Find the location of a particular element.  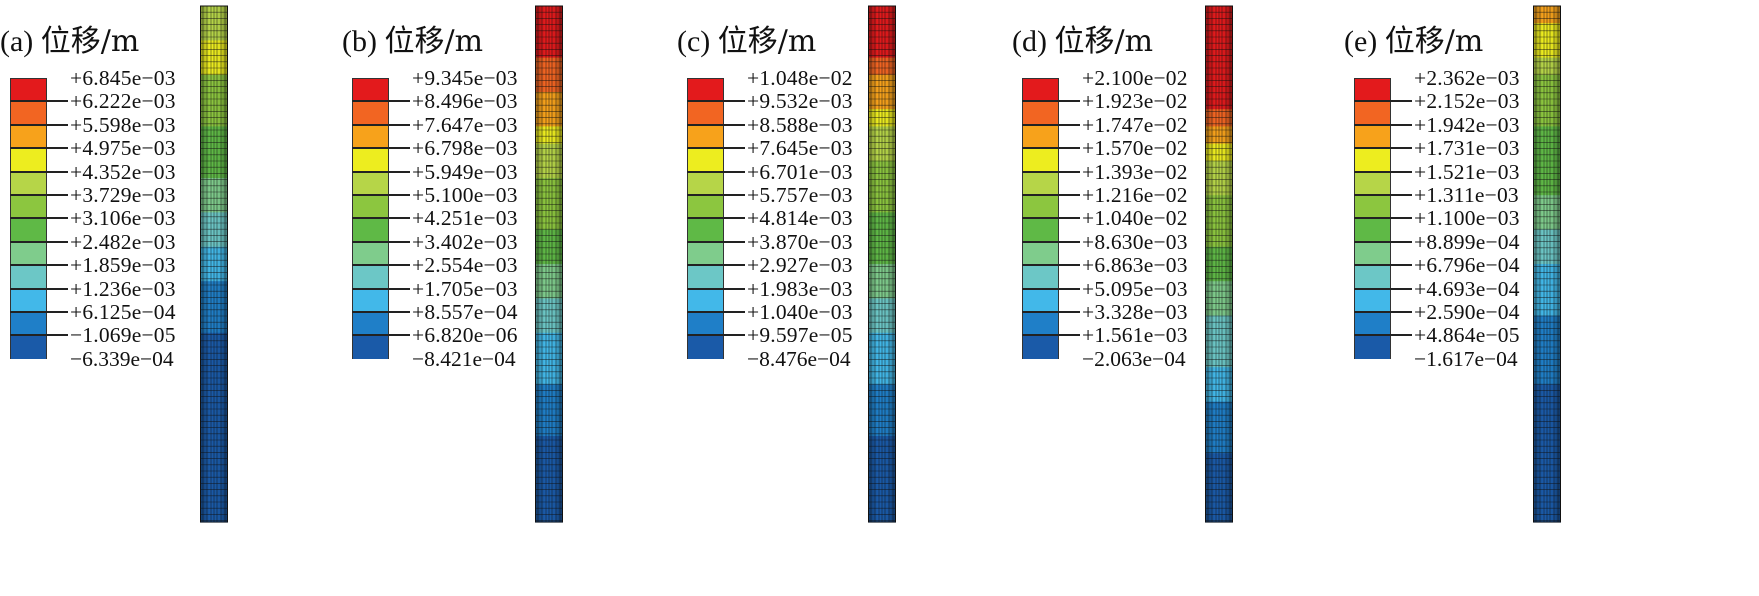

legend-value: +1.040e−02 is located at coordinates (1135, 218).